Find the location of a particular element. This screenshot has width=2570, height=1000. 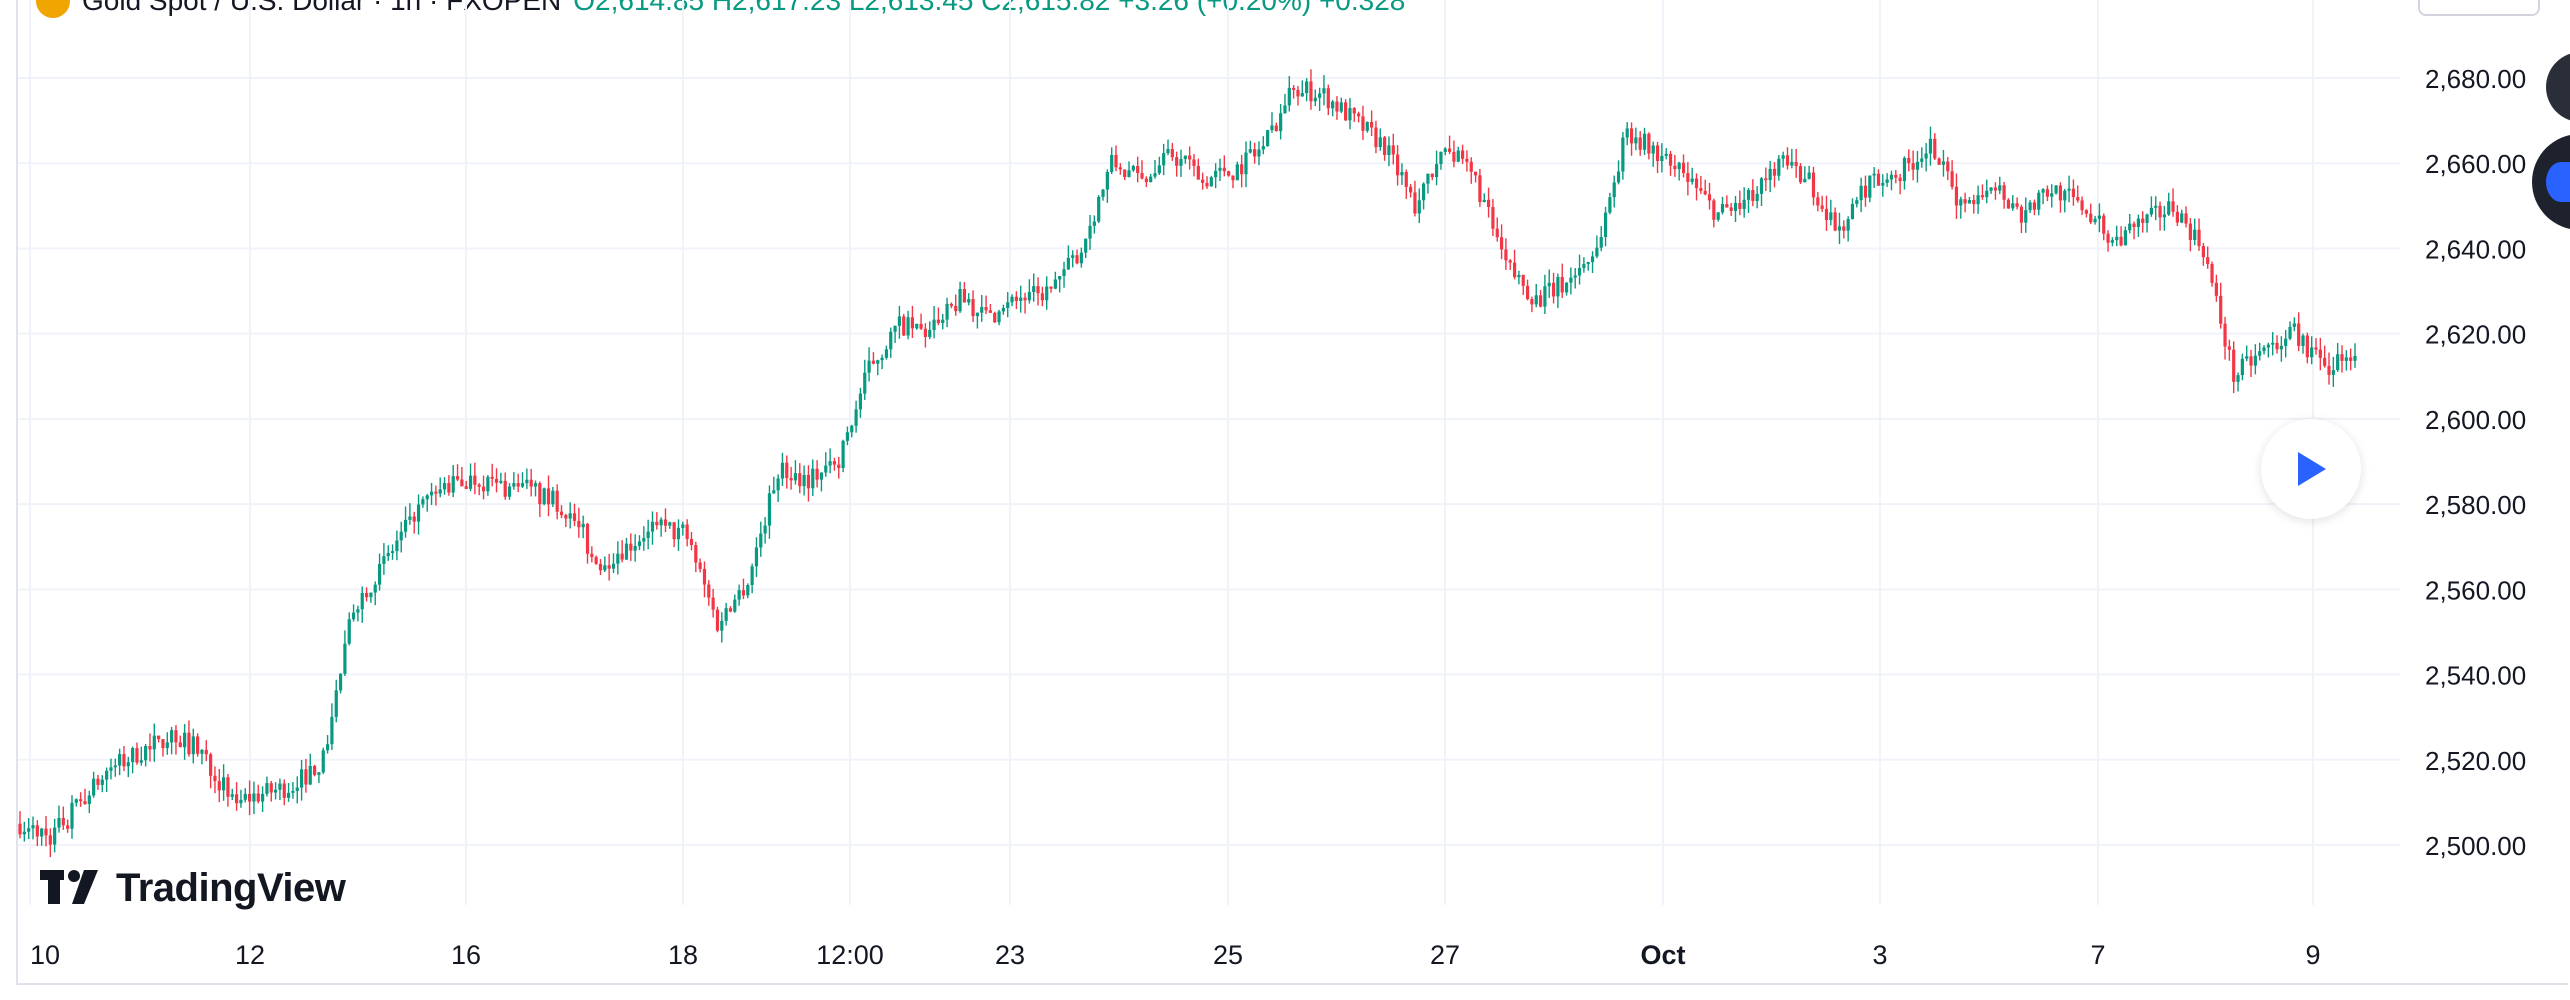

tradingview-logo: TradingView is located at coordinates (193, 888).